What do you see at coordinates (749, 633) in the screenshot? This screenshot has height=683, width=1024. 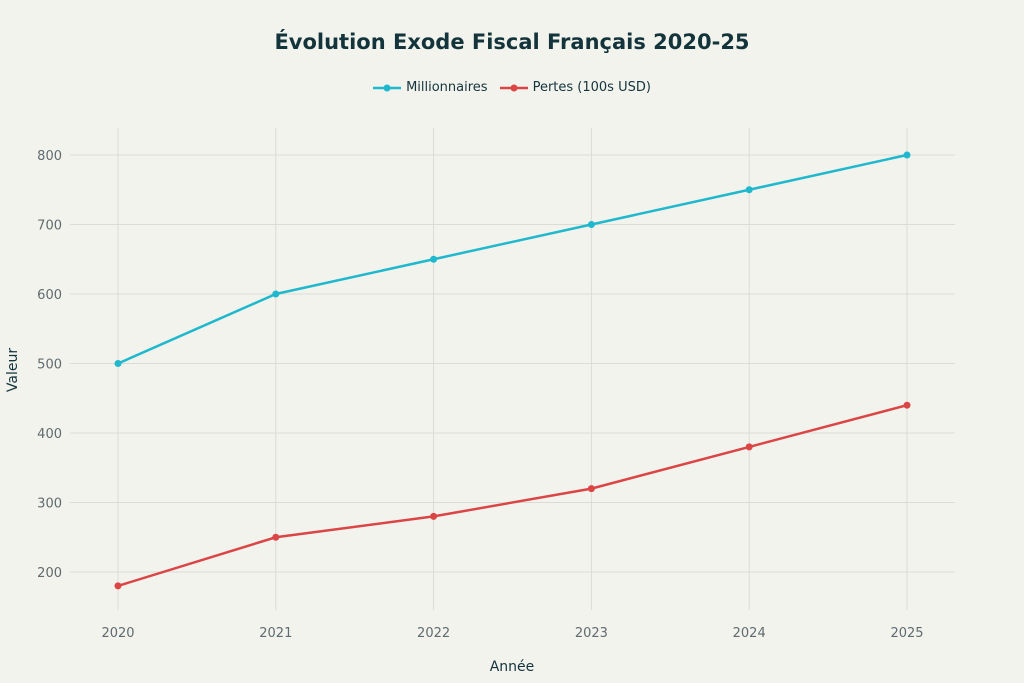 I see `x-tick-label: 2024` at bounding box center [749, 633].